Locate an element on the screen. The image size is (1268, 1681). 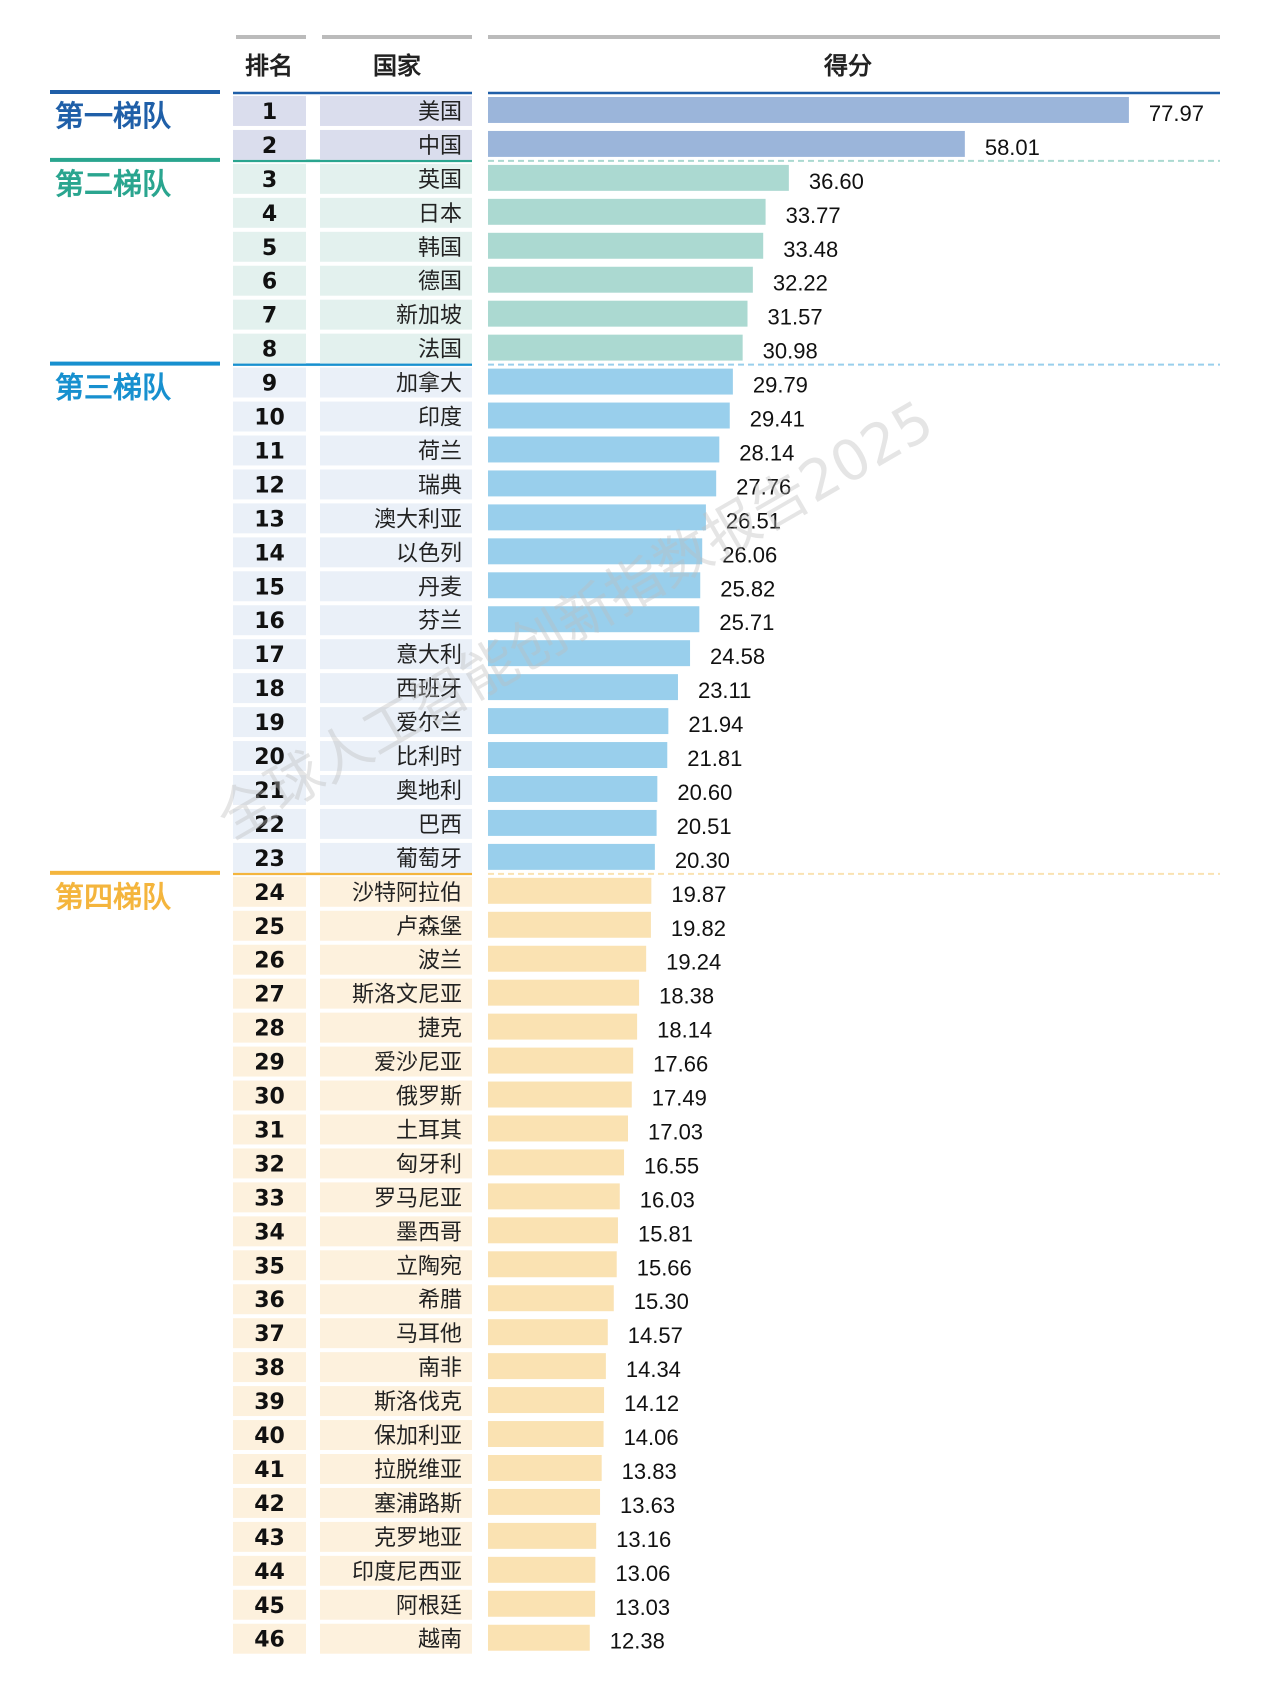
country-label: 沙特阿拉伯 is located at coordinates (407, 893).